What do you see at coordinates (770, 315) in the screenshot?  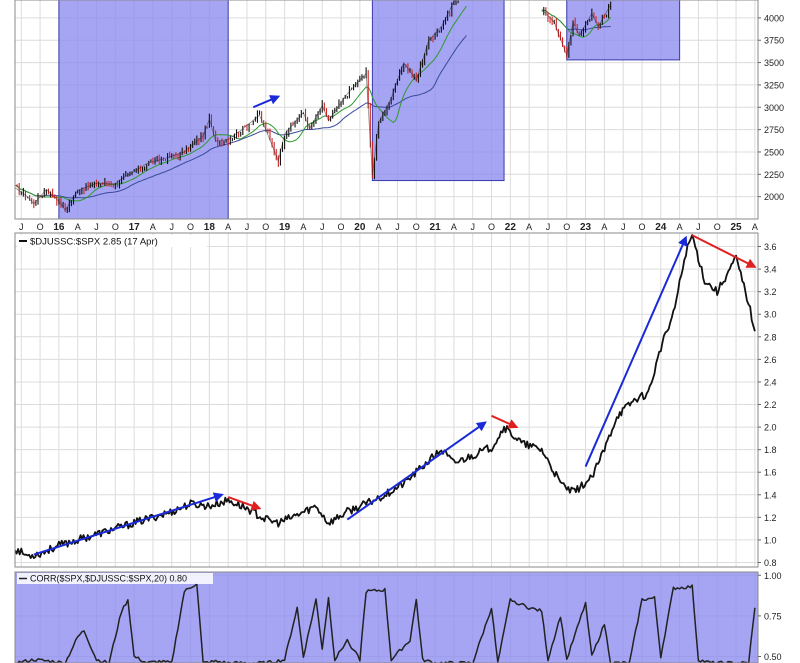 I see `ytick-label: 3.0` at bounding box center [770, 315].